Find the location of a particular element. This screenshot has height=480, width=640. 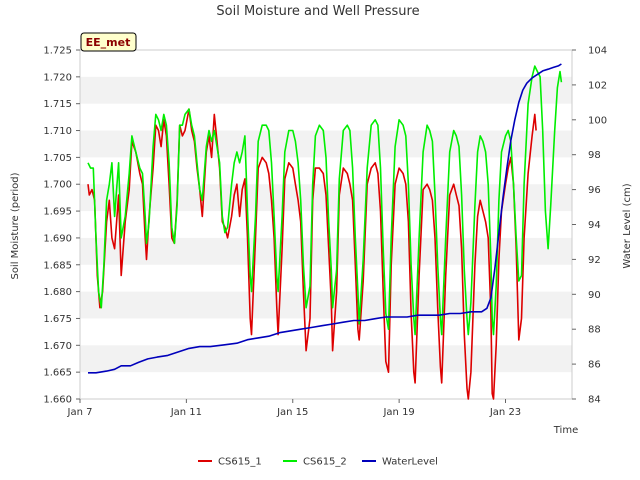

legend: CS615_1 CS615_2 WaterLevel is located at coordinates (318, 462).